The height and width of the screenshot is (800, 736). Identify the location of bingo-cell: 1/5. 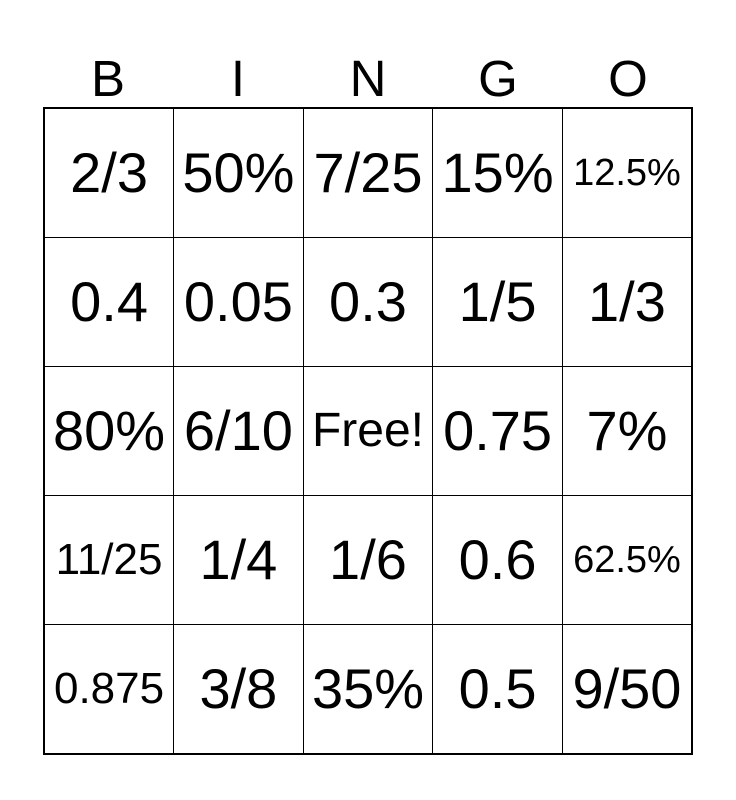
(497, 302).